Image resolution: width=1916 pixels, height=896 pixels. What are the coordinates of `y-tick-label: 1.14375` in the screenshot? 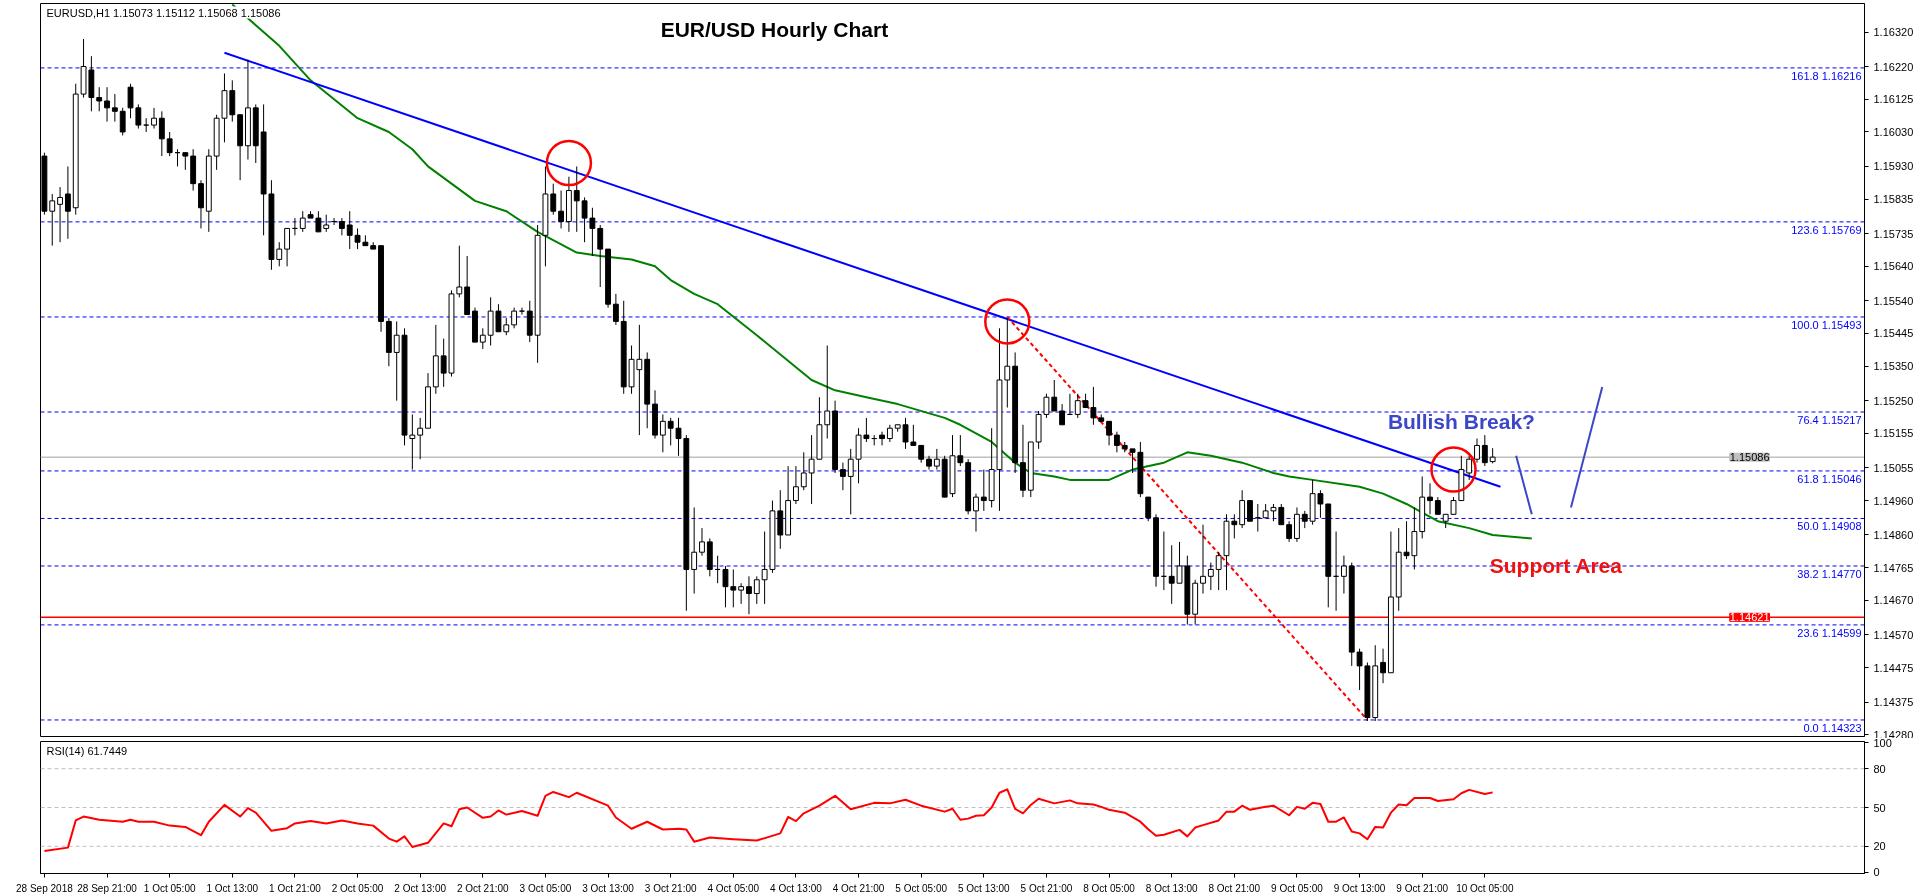 It's located at (1893, 702).